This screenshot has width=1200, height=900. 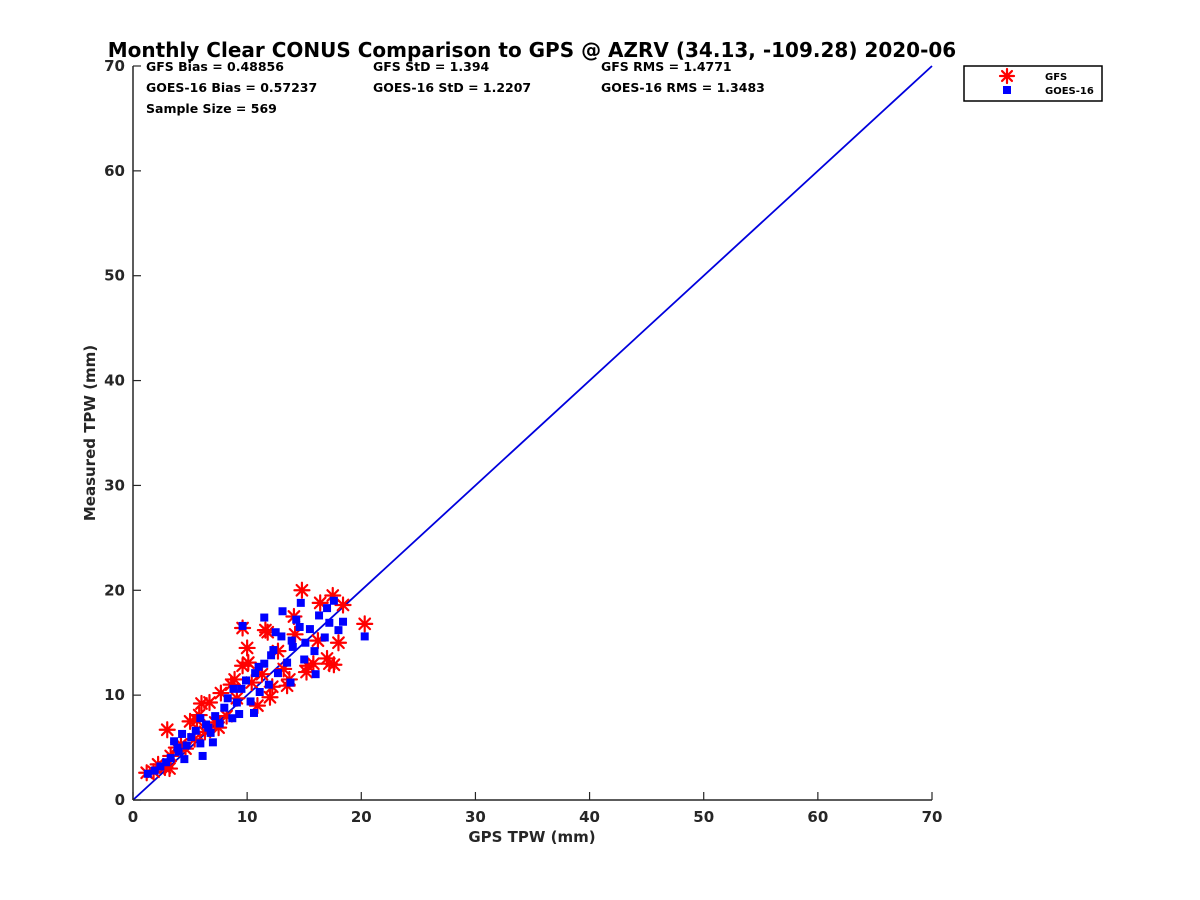 I want to click on stat-text: GFS StD = 1.394, so click(x=431, y=66).